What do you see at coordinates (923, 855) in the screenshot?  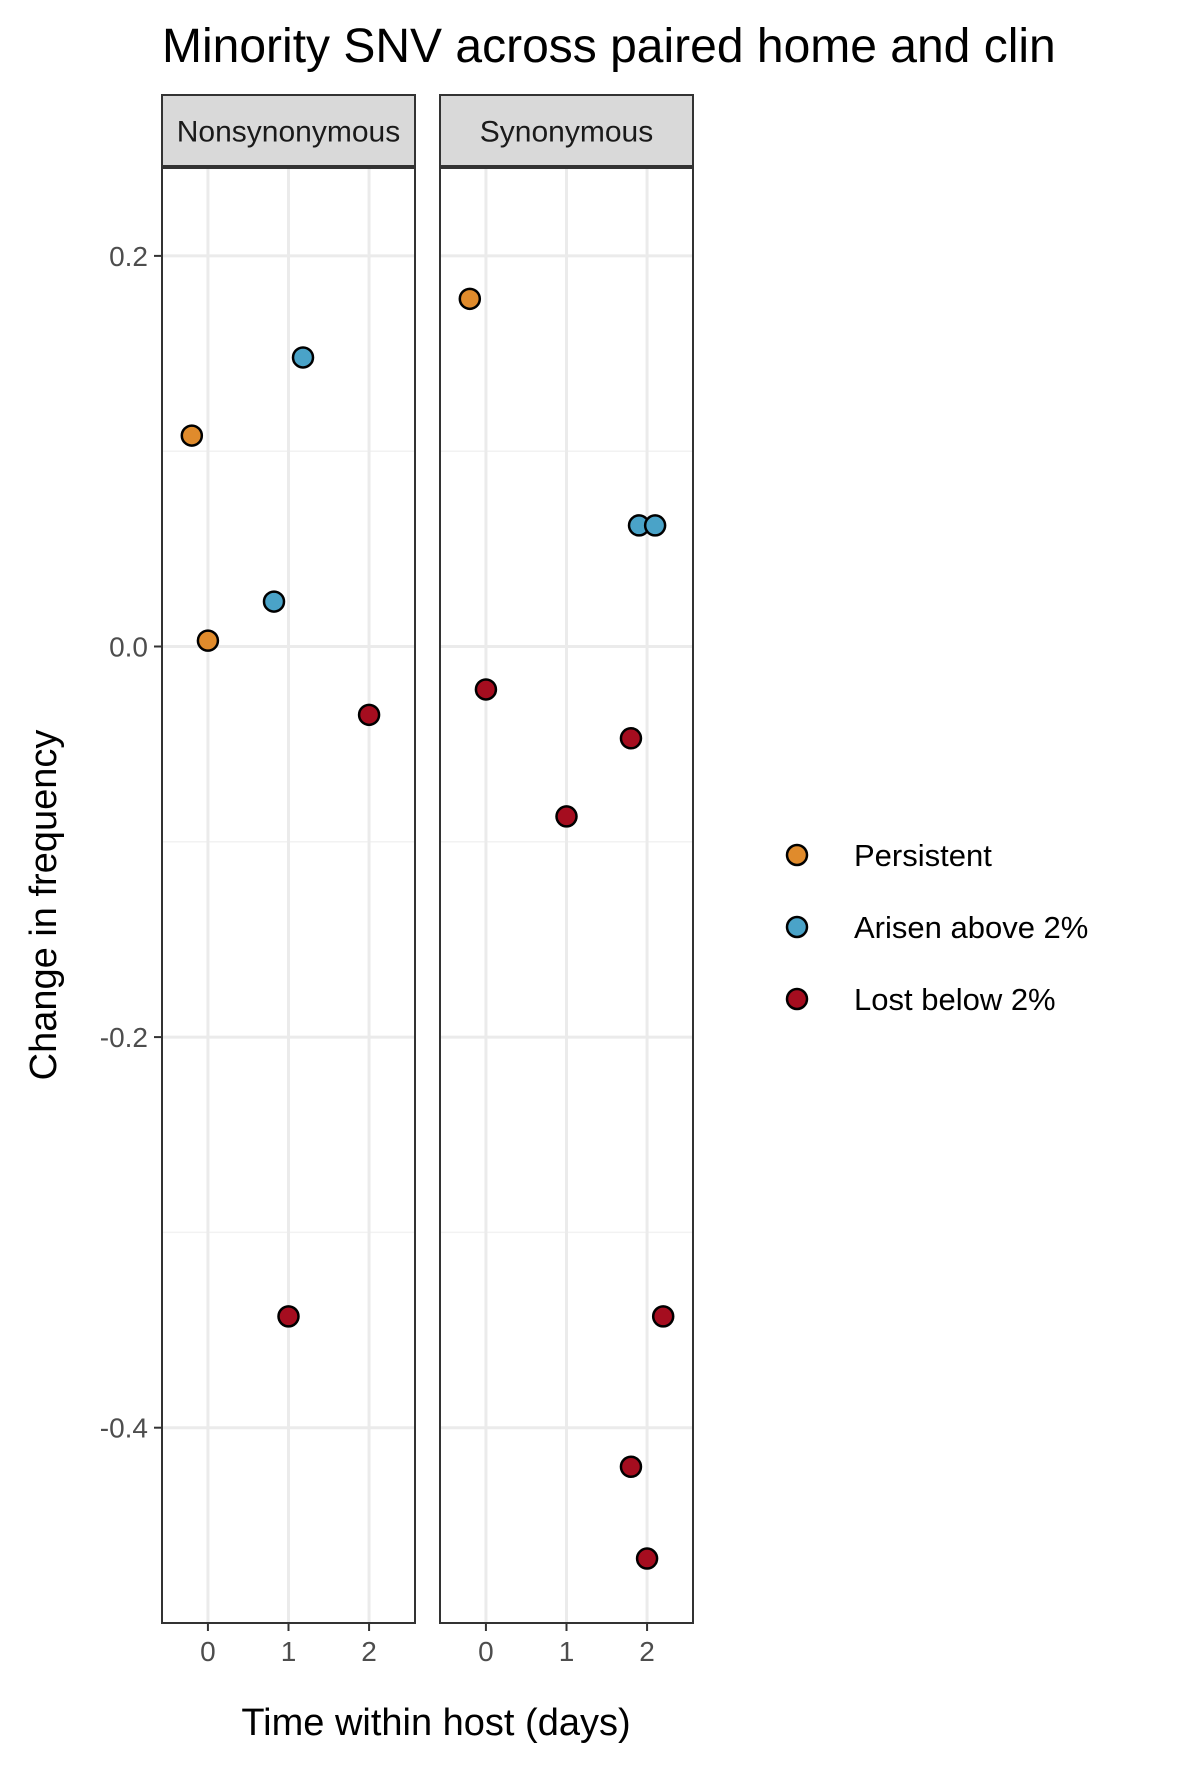 I see `legend-label: Persistent` at bounding box center [923, 855].